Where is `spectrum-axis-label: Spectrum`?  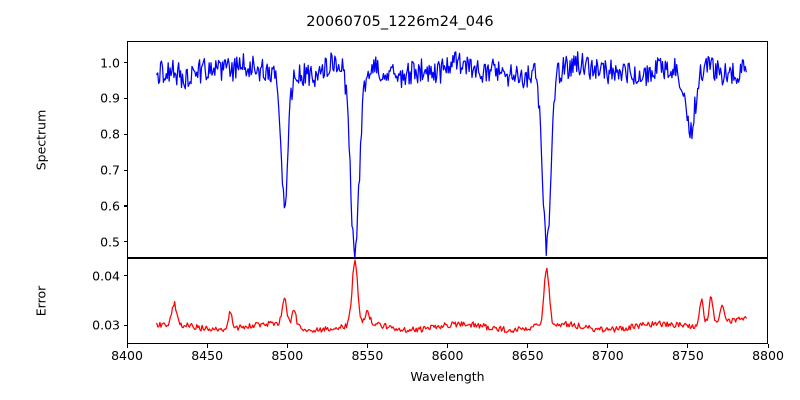 spectrum-axis-label: Spectrum is located at coordinates (41, 140).